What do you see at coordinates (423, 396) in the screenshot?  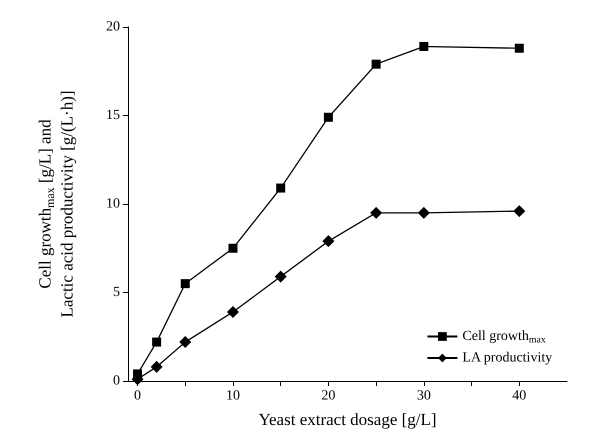 I see `x-tick-label: 30` at bounding box center [423, 396].